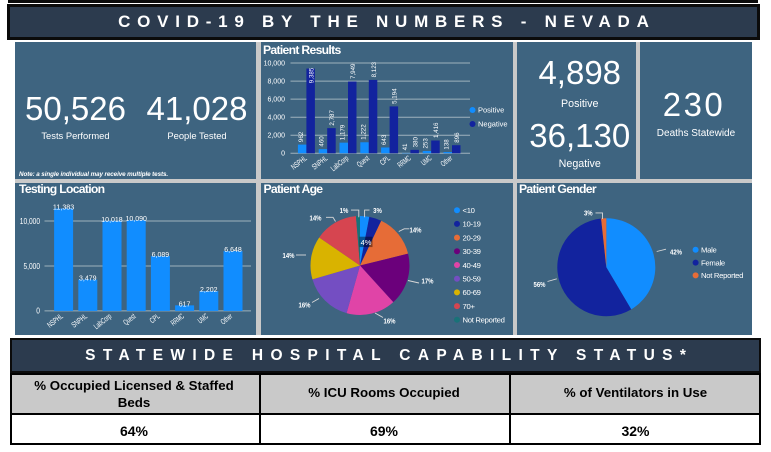 The width and height of the screenshot is (771, 452). I want to click on svg-text: 1,416, so click(436, 130).